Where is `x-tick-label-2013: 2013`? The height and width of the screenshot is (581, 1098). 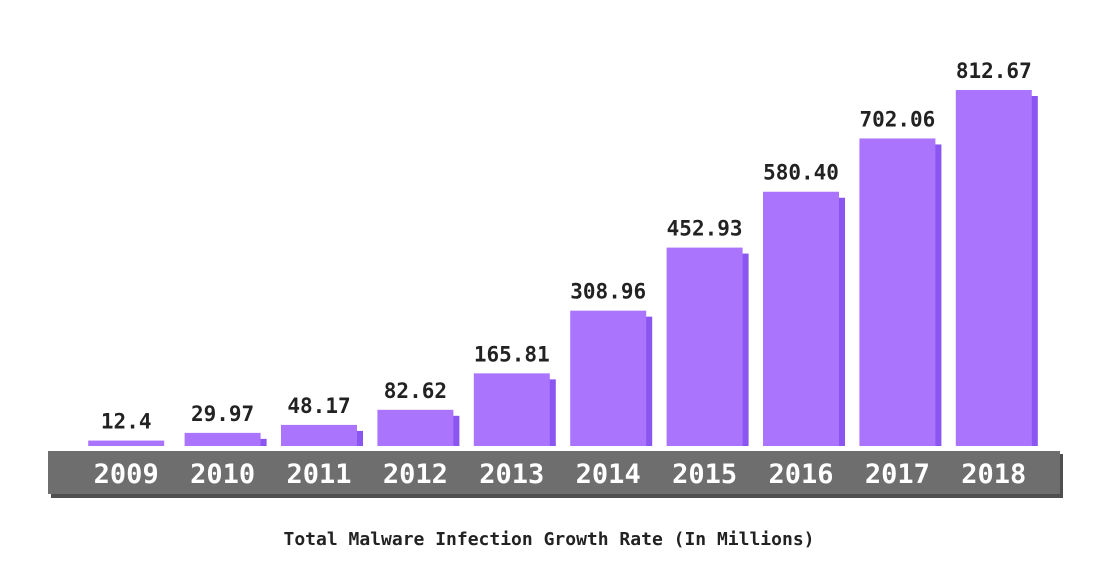
x-tick-label-2013: 2013 is located at coordinates (511, 474).